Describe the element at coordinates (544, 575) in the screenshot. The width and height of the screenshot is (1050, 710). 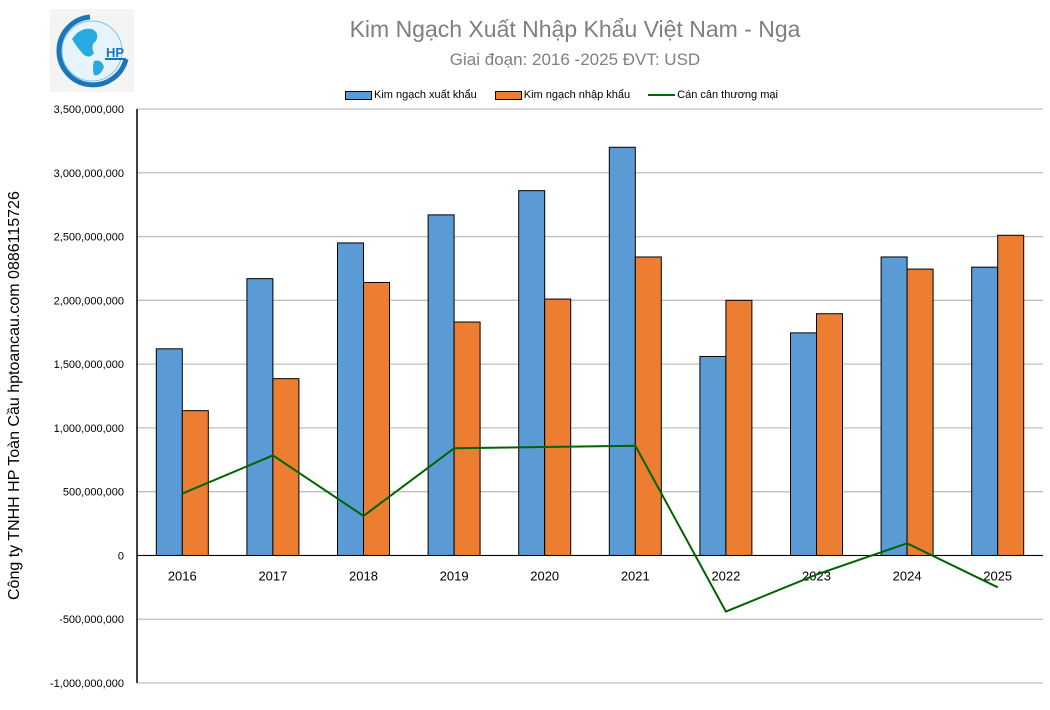
I see `x-tick-label: 2020` at that location.